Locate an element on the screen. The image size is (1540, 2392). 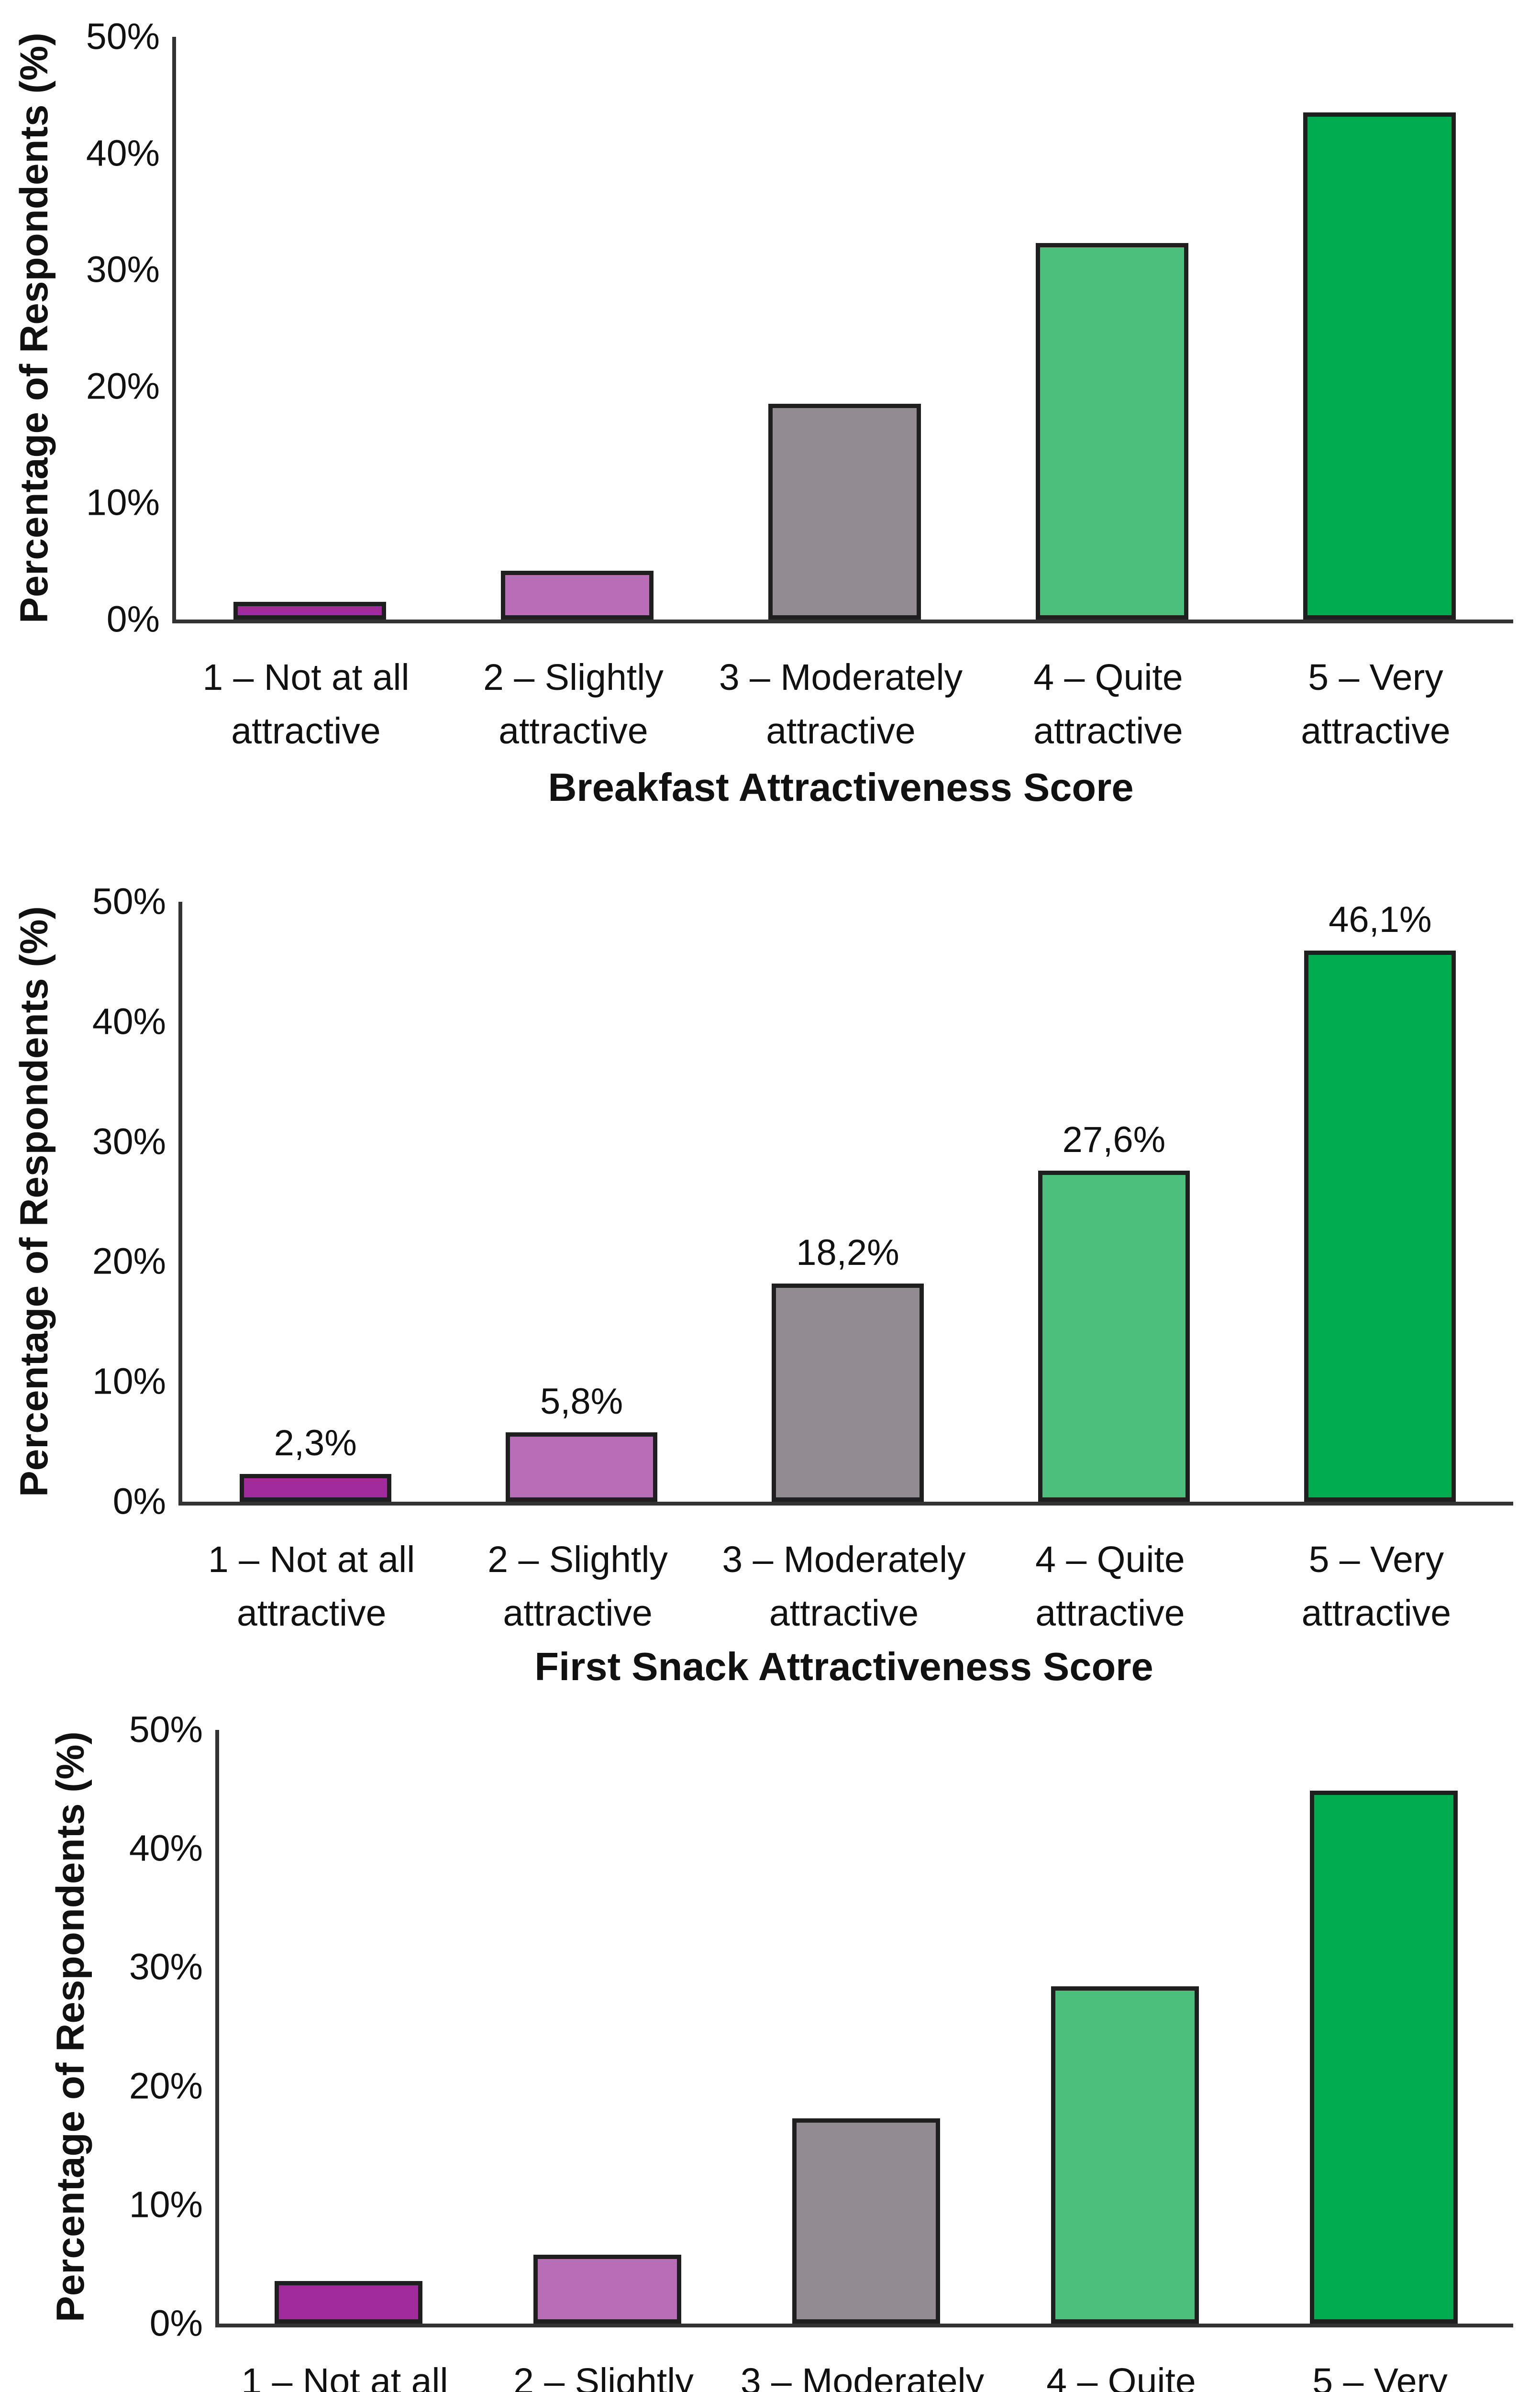
bar-value-label: 18,2% is located at coordinates (847, 1252).